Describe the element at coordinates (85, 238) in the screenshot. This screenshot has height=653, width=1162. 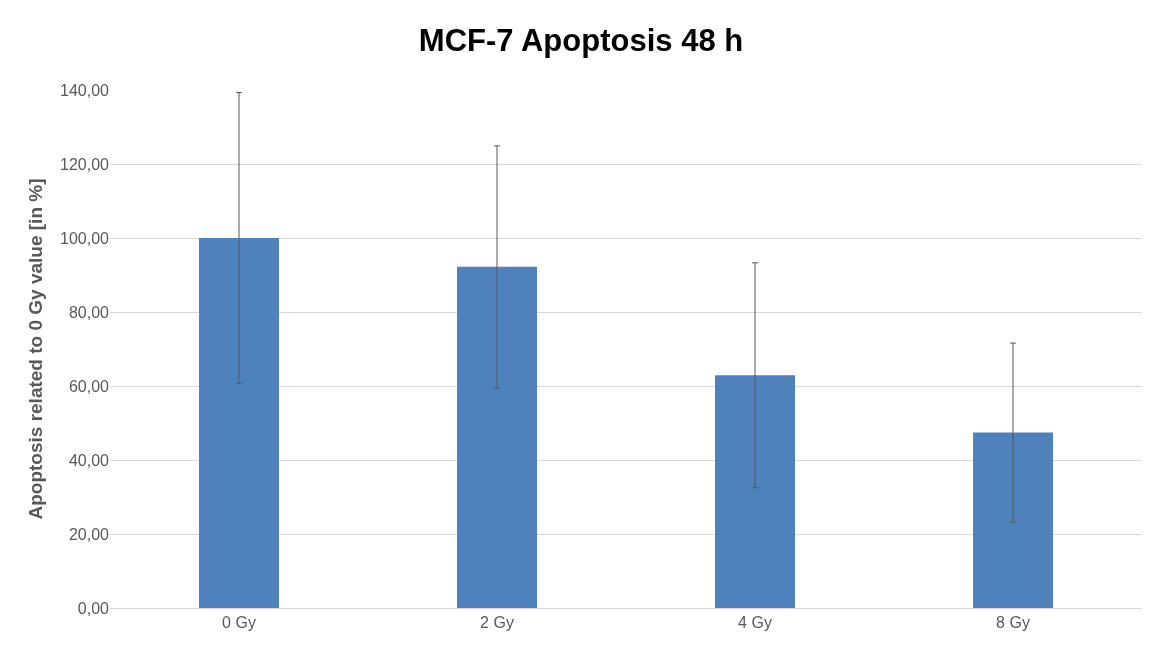
I see `y-tick-label: 100,00` at that location.